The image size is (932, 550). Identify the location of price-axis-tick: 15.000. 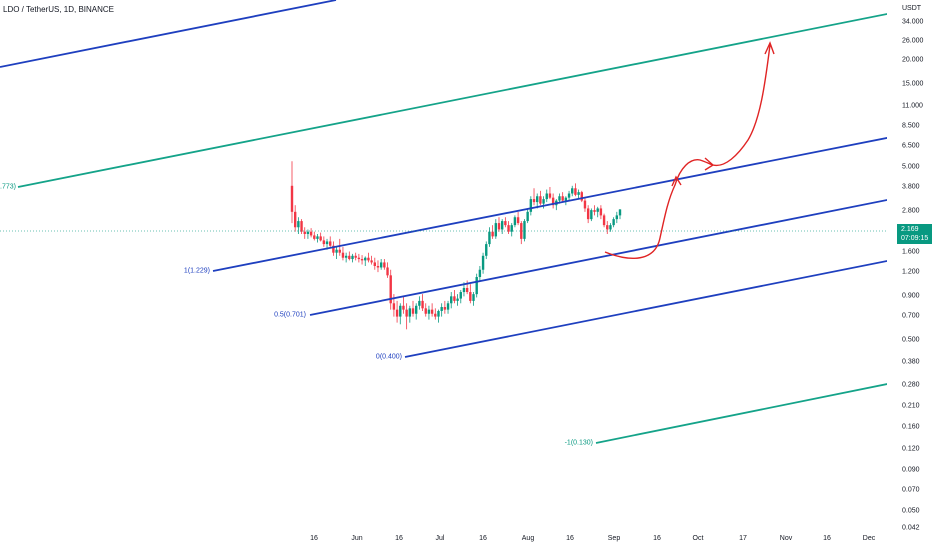
(913, 84).